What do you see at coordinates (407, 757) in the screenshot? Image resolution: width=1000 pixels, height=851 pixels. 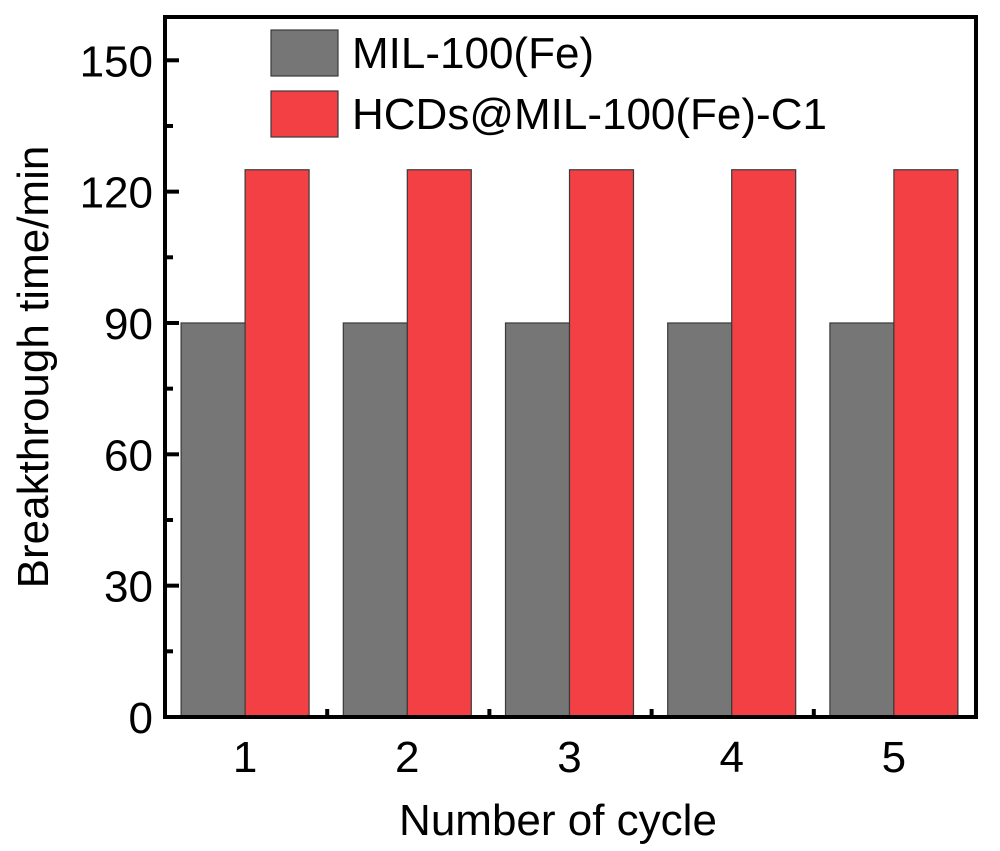 I see `x-tick-label: 2` at bounding box center [407, 757].